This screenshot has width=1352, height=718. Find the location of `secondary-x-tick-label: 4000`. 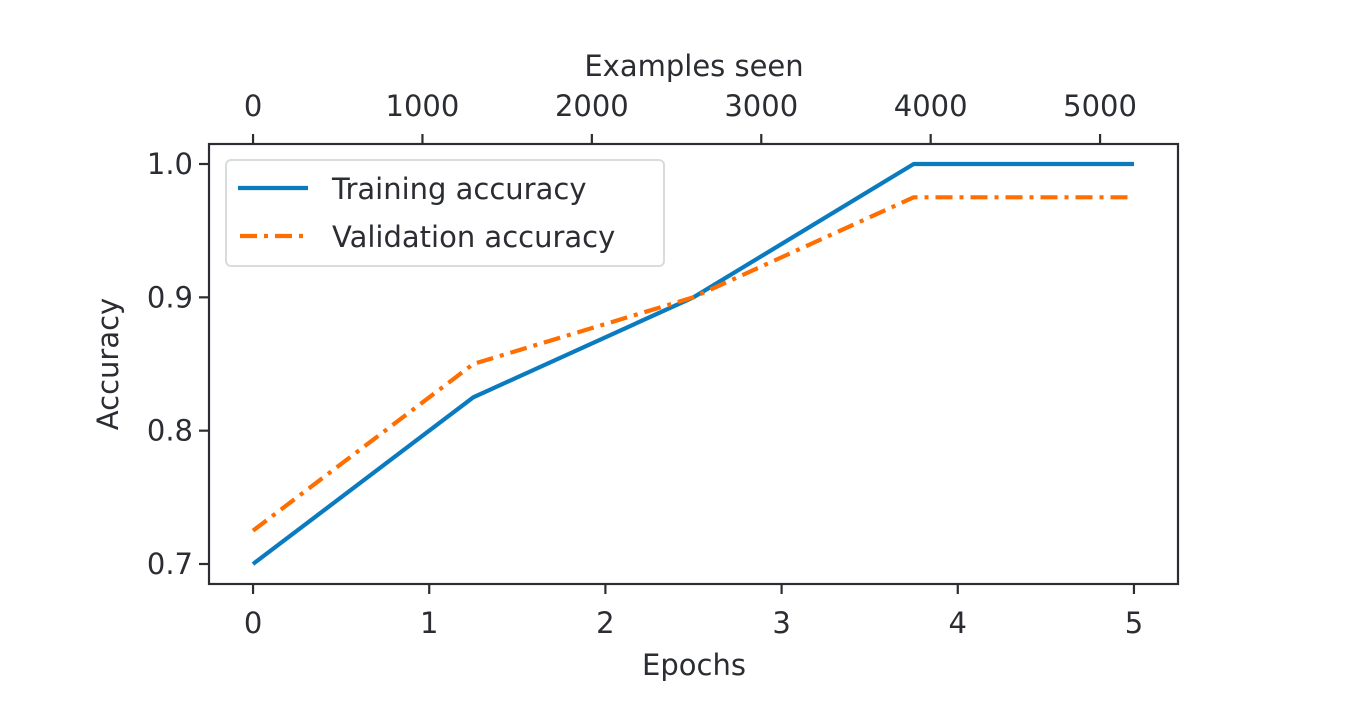

secondary-x-tick-label: 4000 is located at coordinates (931, 106).